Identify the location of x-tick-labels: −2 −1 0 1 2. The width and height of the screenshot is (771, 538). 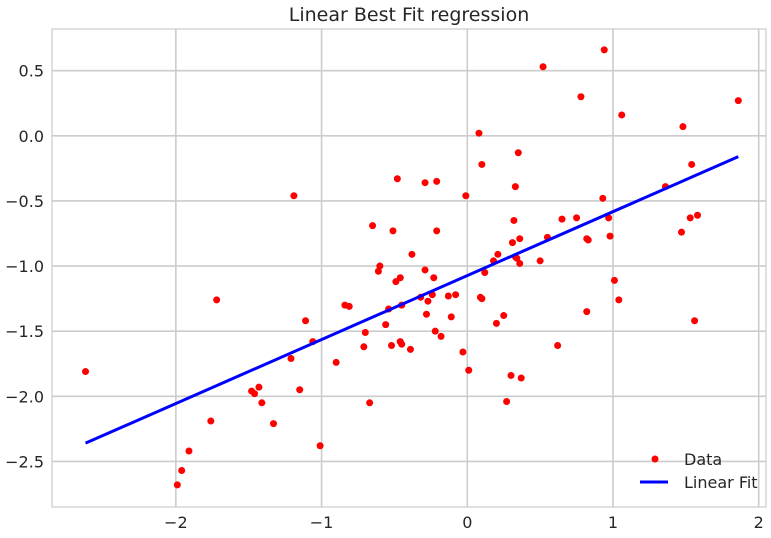
(464, 522).